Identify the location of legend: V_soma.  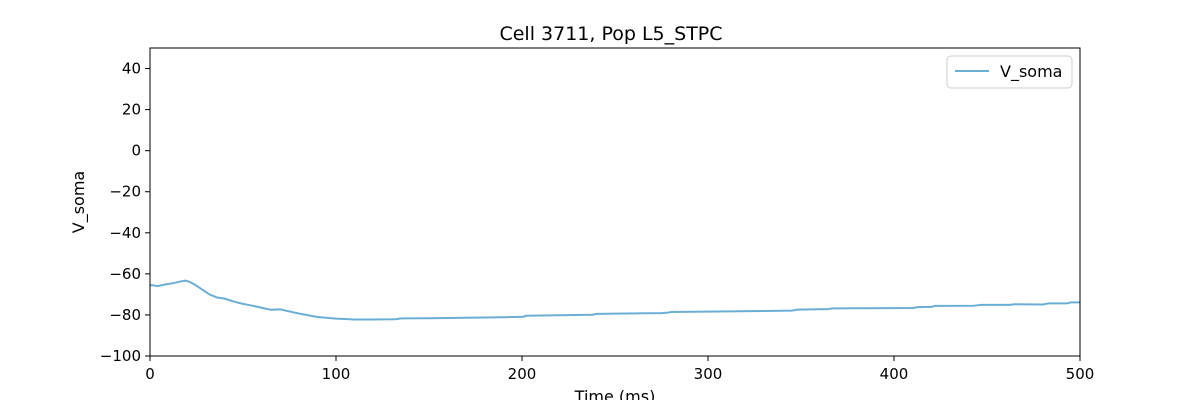
(1009, 72).